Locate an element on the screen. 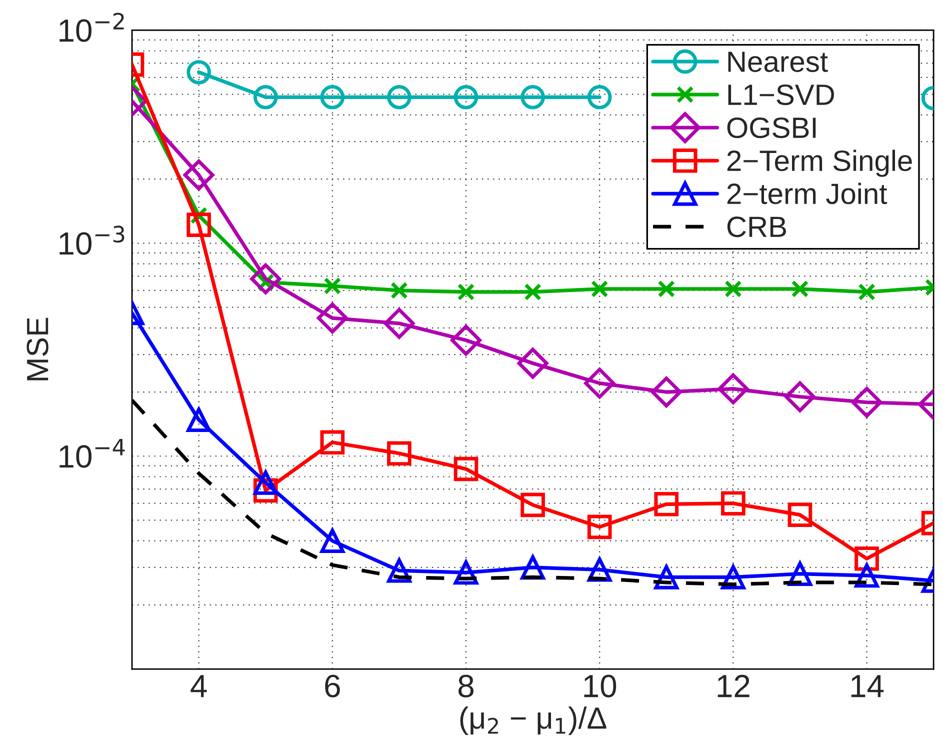  x-tick-label: 12 is located at coordinates (734, 686).